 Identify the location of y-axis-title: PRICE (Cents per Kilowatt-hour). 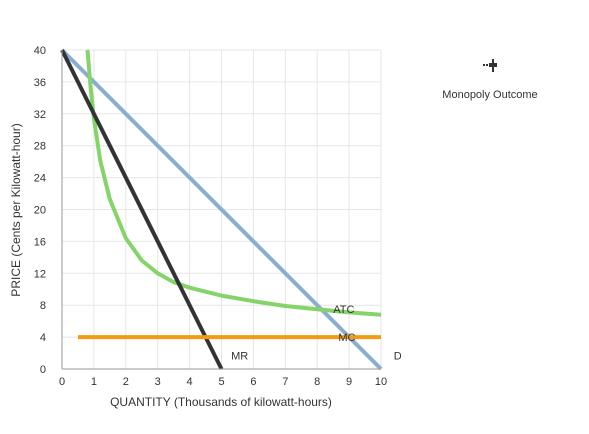
(16, 209).